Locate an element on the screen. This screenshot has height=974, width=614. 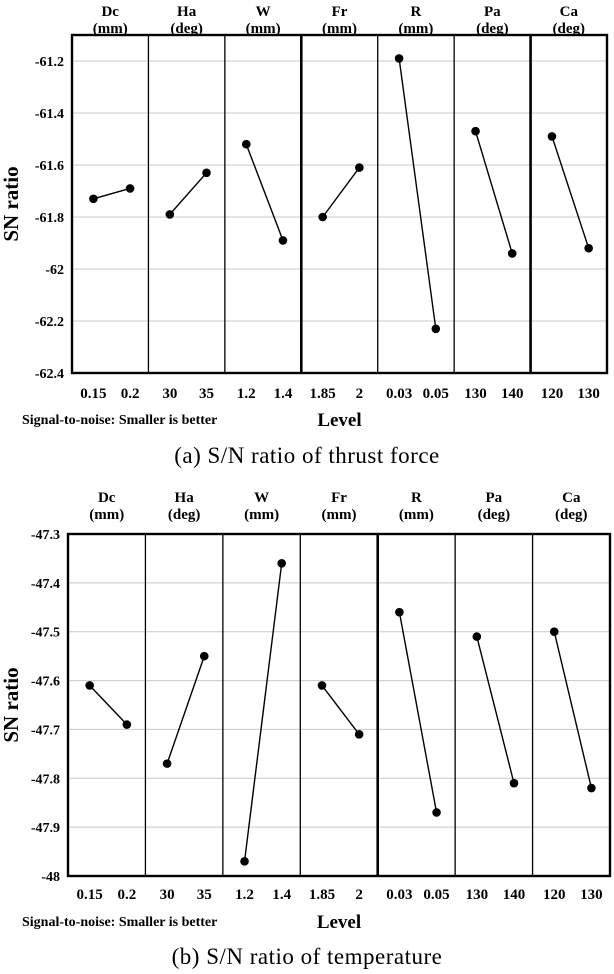
y-tick-label: -47.3 is located at coordinates (45, 535).